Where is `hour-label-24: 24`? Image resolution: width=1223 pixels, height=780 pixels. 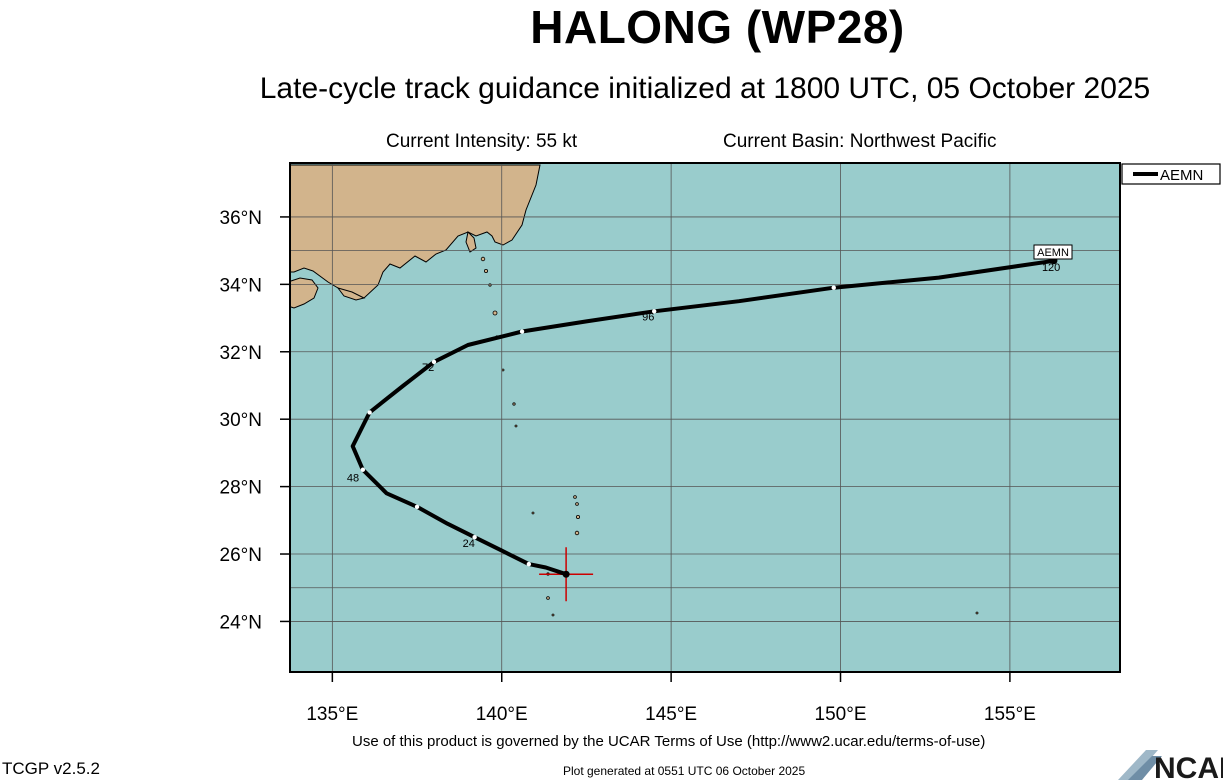 hour-label-24: 24 is located at coordinates (469, 544).